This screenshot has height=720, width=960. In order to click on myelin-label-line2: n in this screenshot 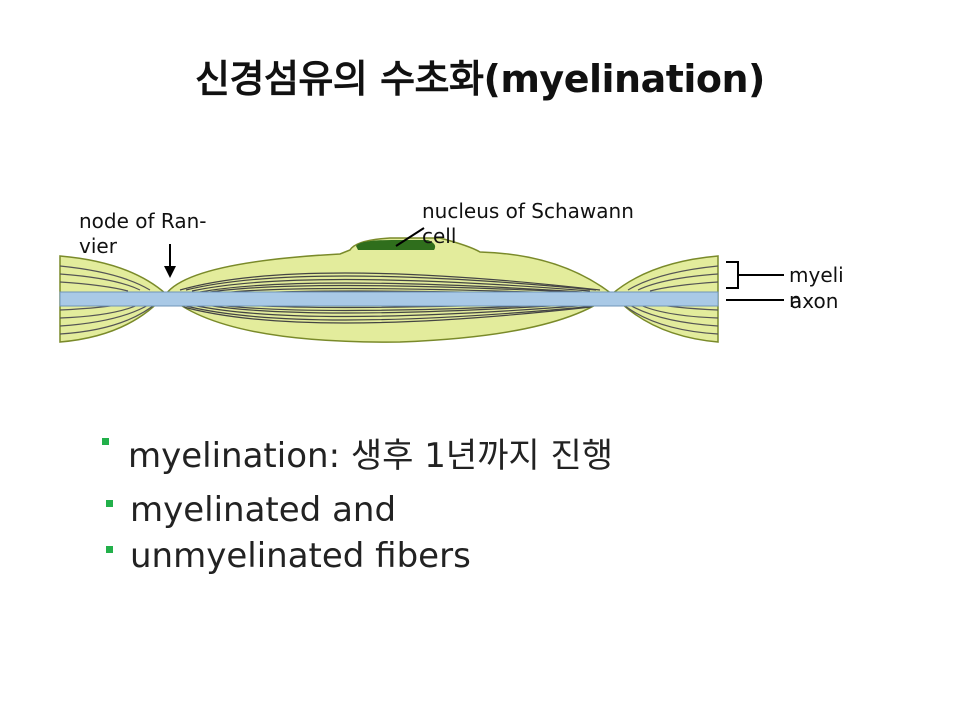, I will do `click(795, 300)`.